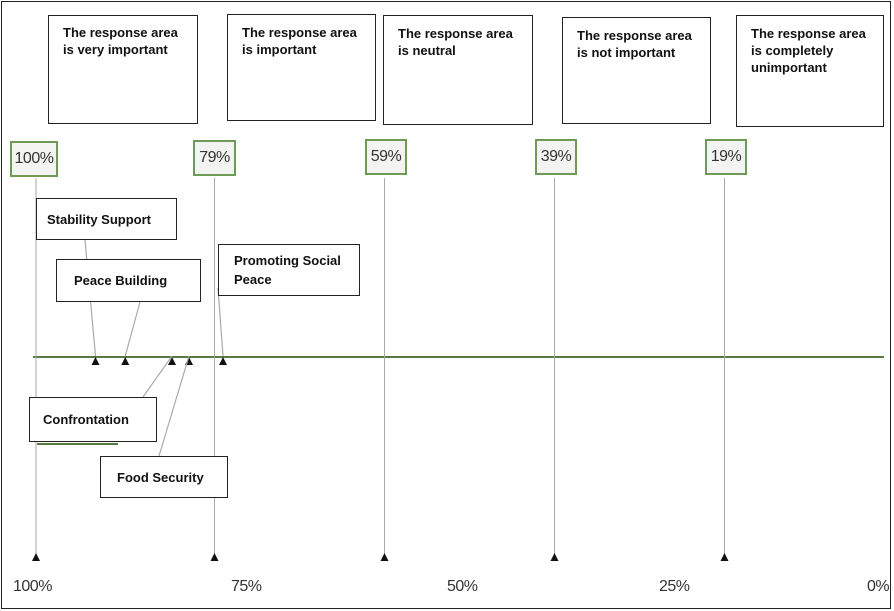 Image resolution: width=894 pixels, height=611 pixels. Describe the element at coordinates (120, 41) in the screenshot. I see `zone-text: The response area is very important` at that location.